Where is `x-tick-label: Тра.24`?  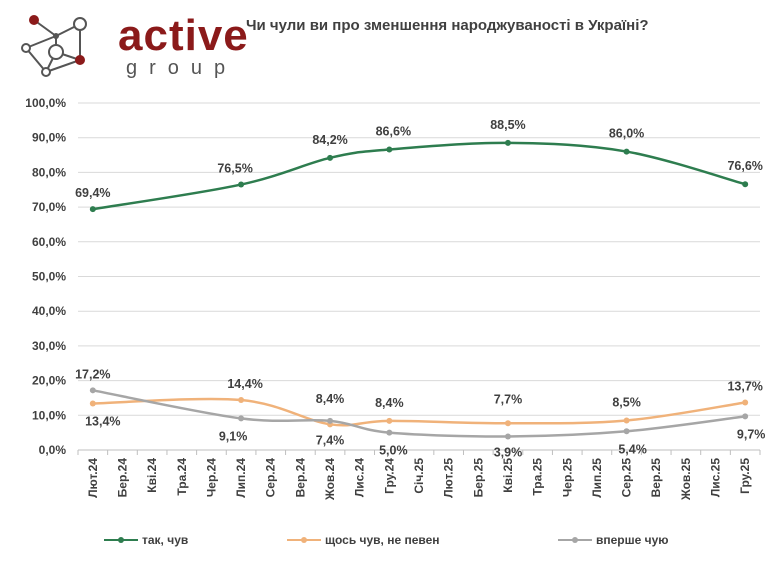
x-tick-label: Тра.24 is located at coordinates (182, 477).